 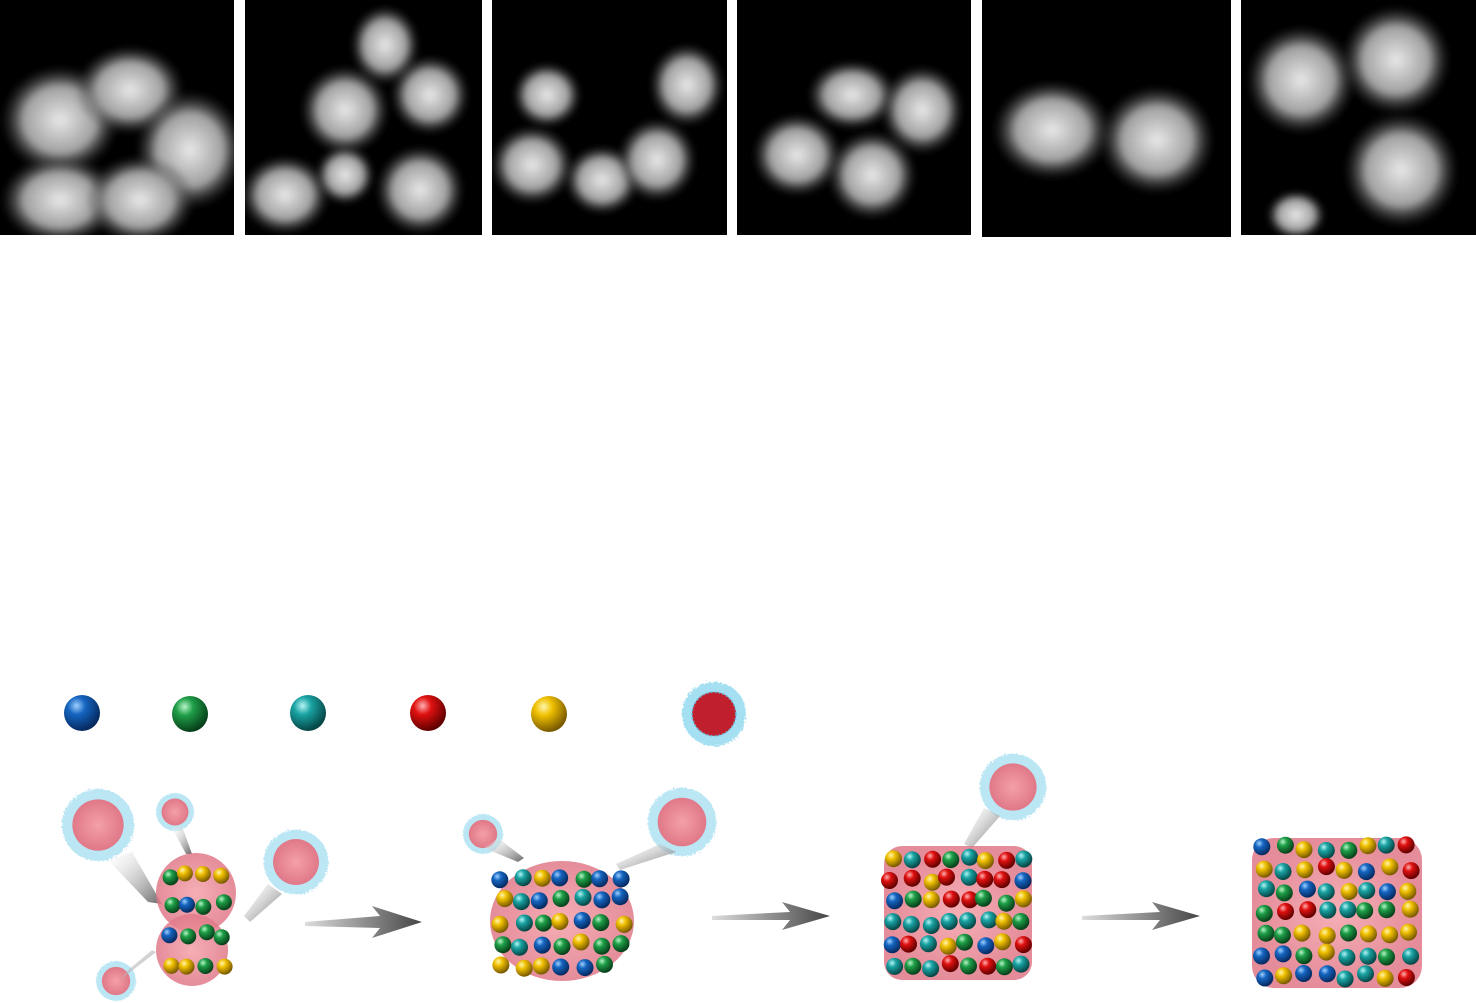 What do you see at coordinates (549, 714) in the screenshot?
I see `legend-sphere-yellow` at bounding box center [549, 714].